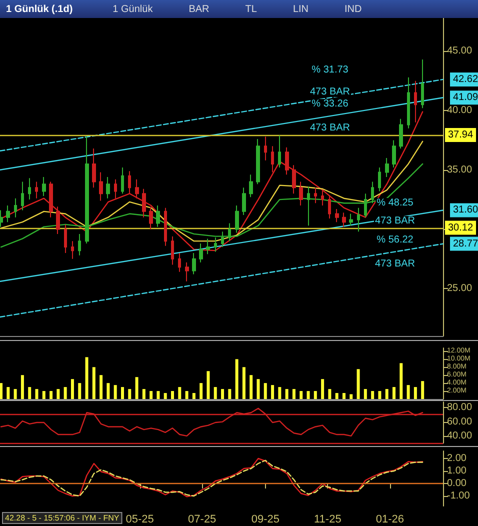  I want to click on y-tick-label: 35.00, so click(459, 170).